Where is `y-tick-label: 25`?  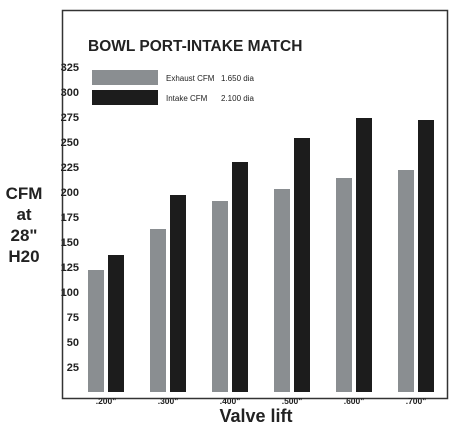
y-tick-label: 25 is located at coordinates (73, 368).